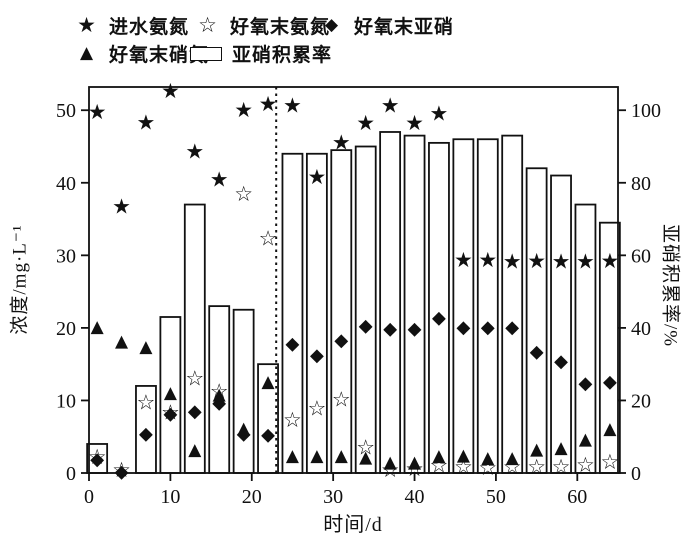  I want to click on legend-item-aerobic-end-ammonia: ☆ 好氧末氨氮, so click(263, 25).